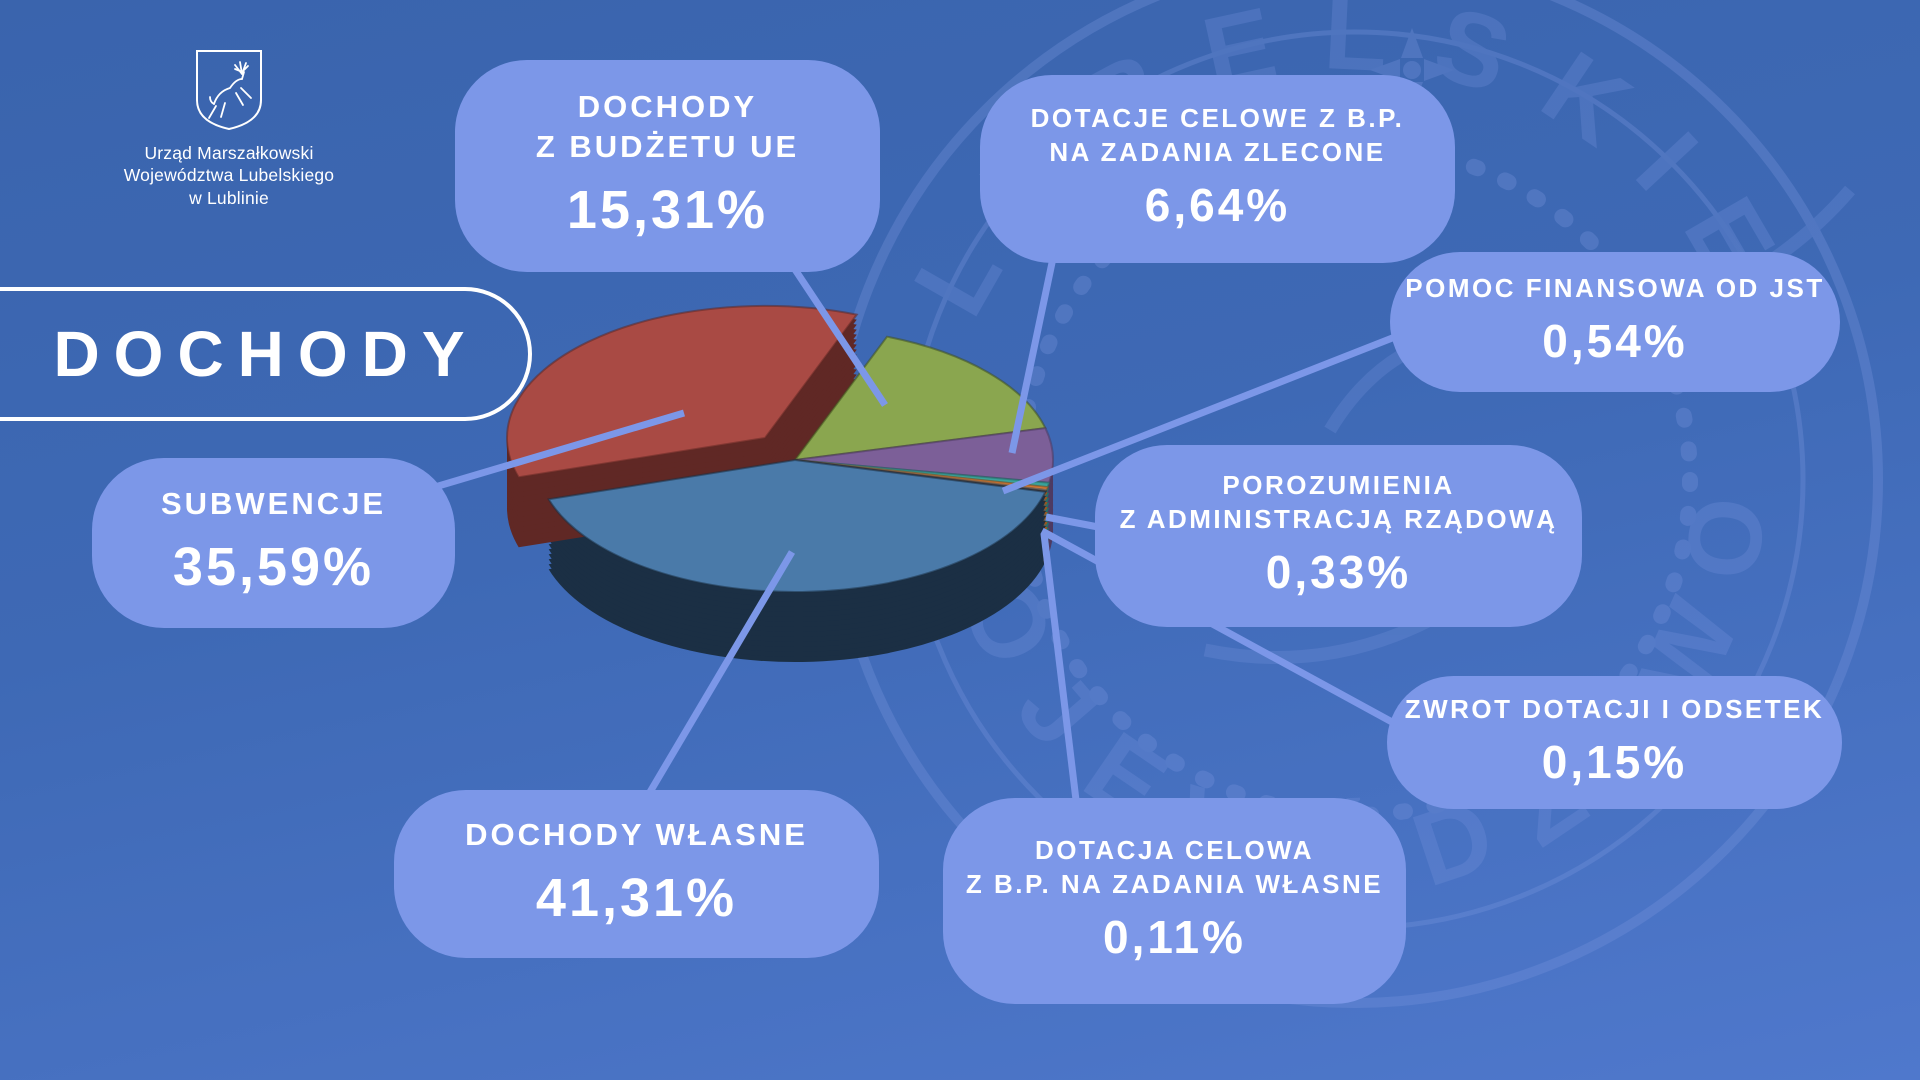  I want to click on org-name-line: Województwa Lubelskiego, so click(229, 175).